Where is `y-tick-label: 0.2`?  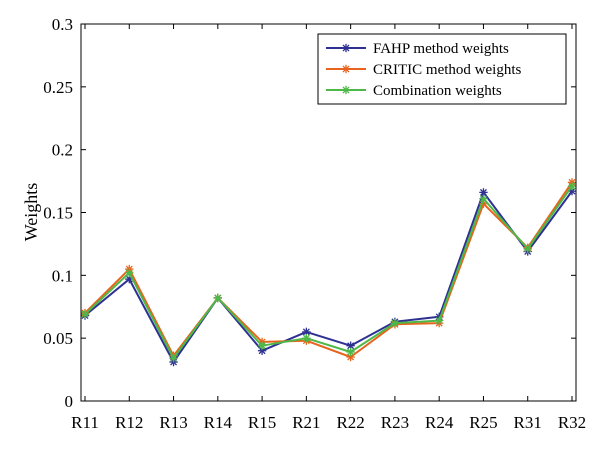 y-tick-label: 0.2 is located at coordinates (62, 150).